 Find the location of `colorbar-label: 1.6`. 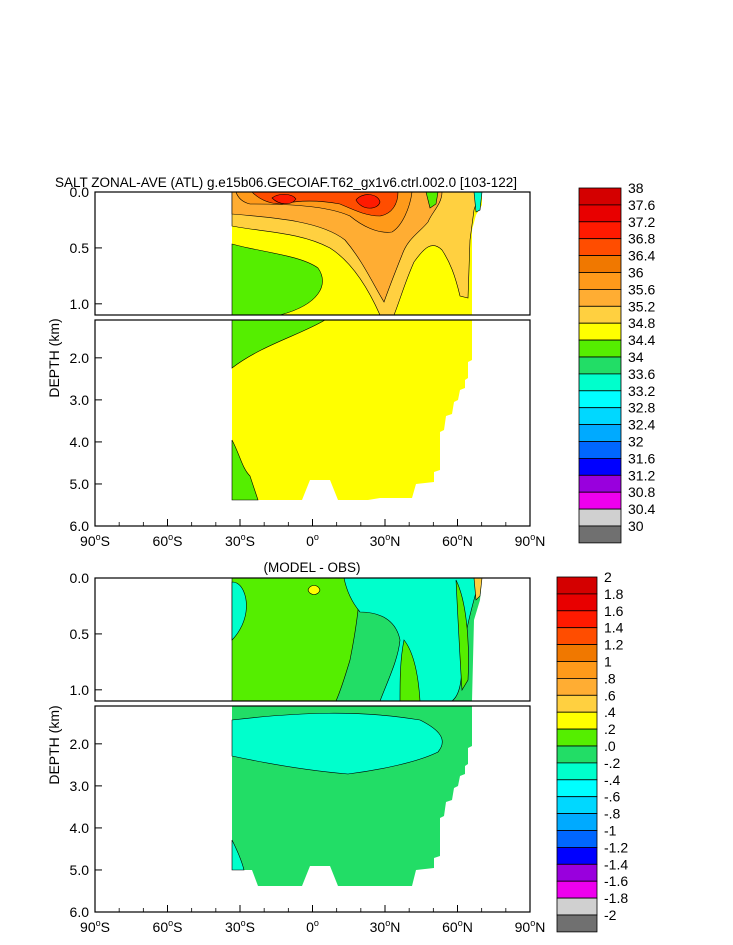

colorbar-label: 1.6 is located at coordinates (614, 611).